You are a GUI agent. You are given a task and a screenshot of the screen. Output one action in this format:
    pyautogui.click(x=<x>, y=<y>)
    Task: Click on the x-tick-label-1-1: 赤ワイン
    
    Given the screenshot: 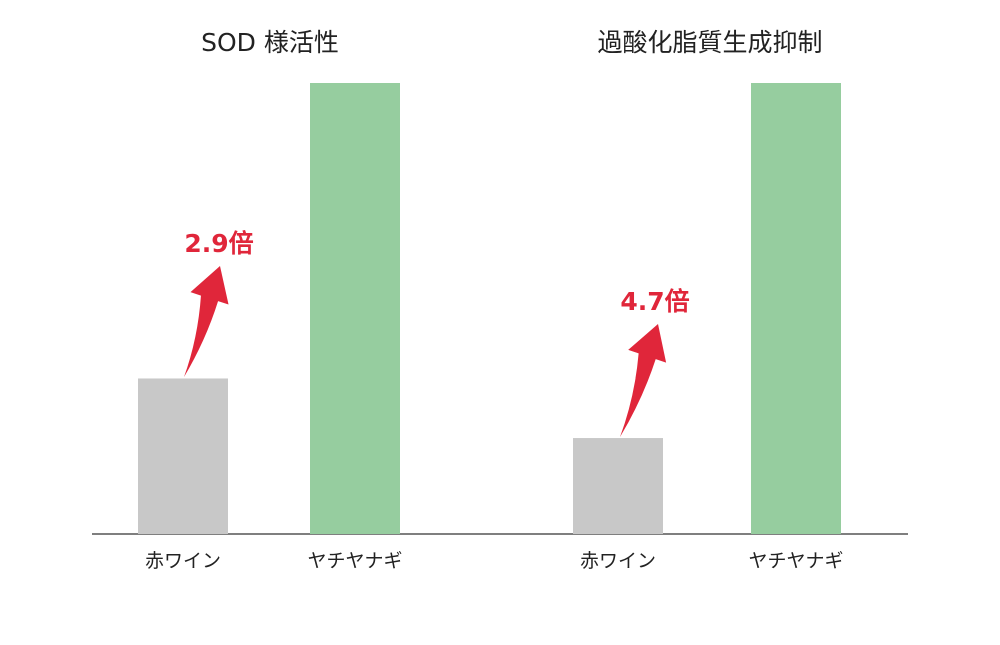 What is the action you would take?
    pyautogui.click(x=183, y=561)
    